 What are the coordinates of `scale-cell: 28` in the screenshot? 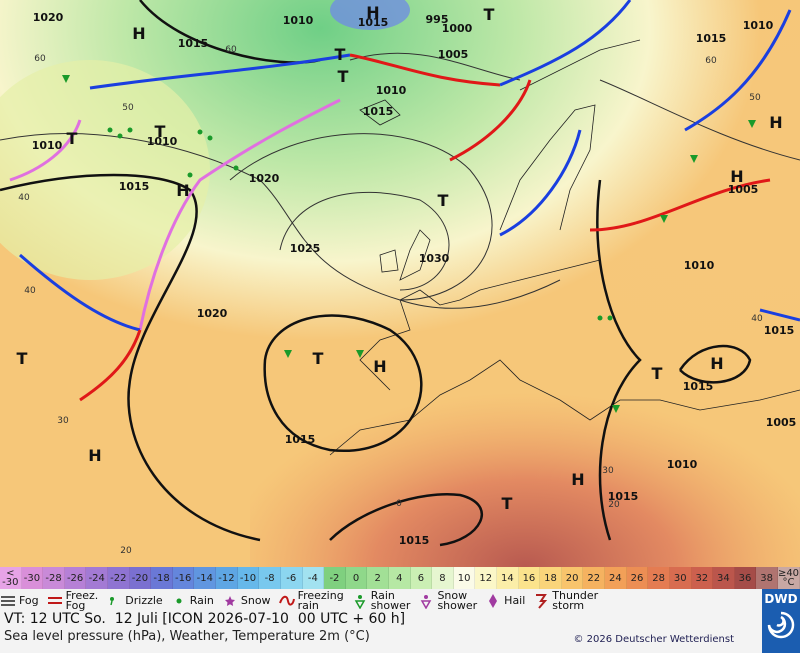 It's located at (659, 578).